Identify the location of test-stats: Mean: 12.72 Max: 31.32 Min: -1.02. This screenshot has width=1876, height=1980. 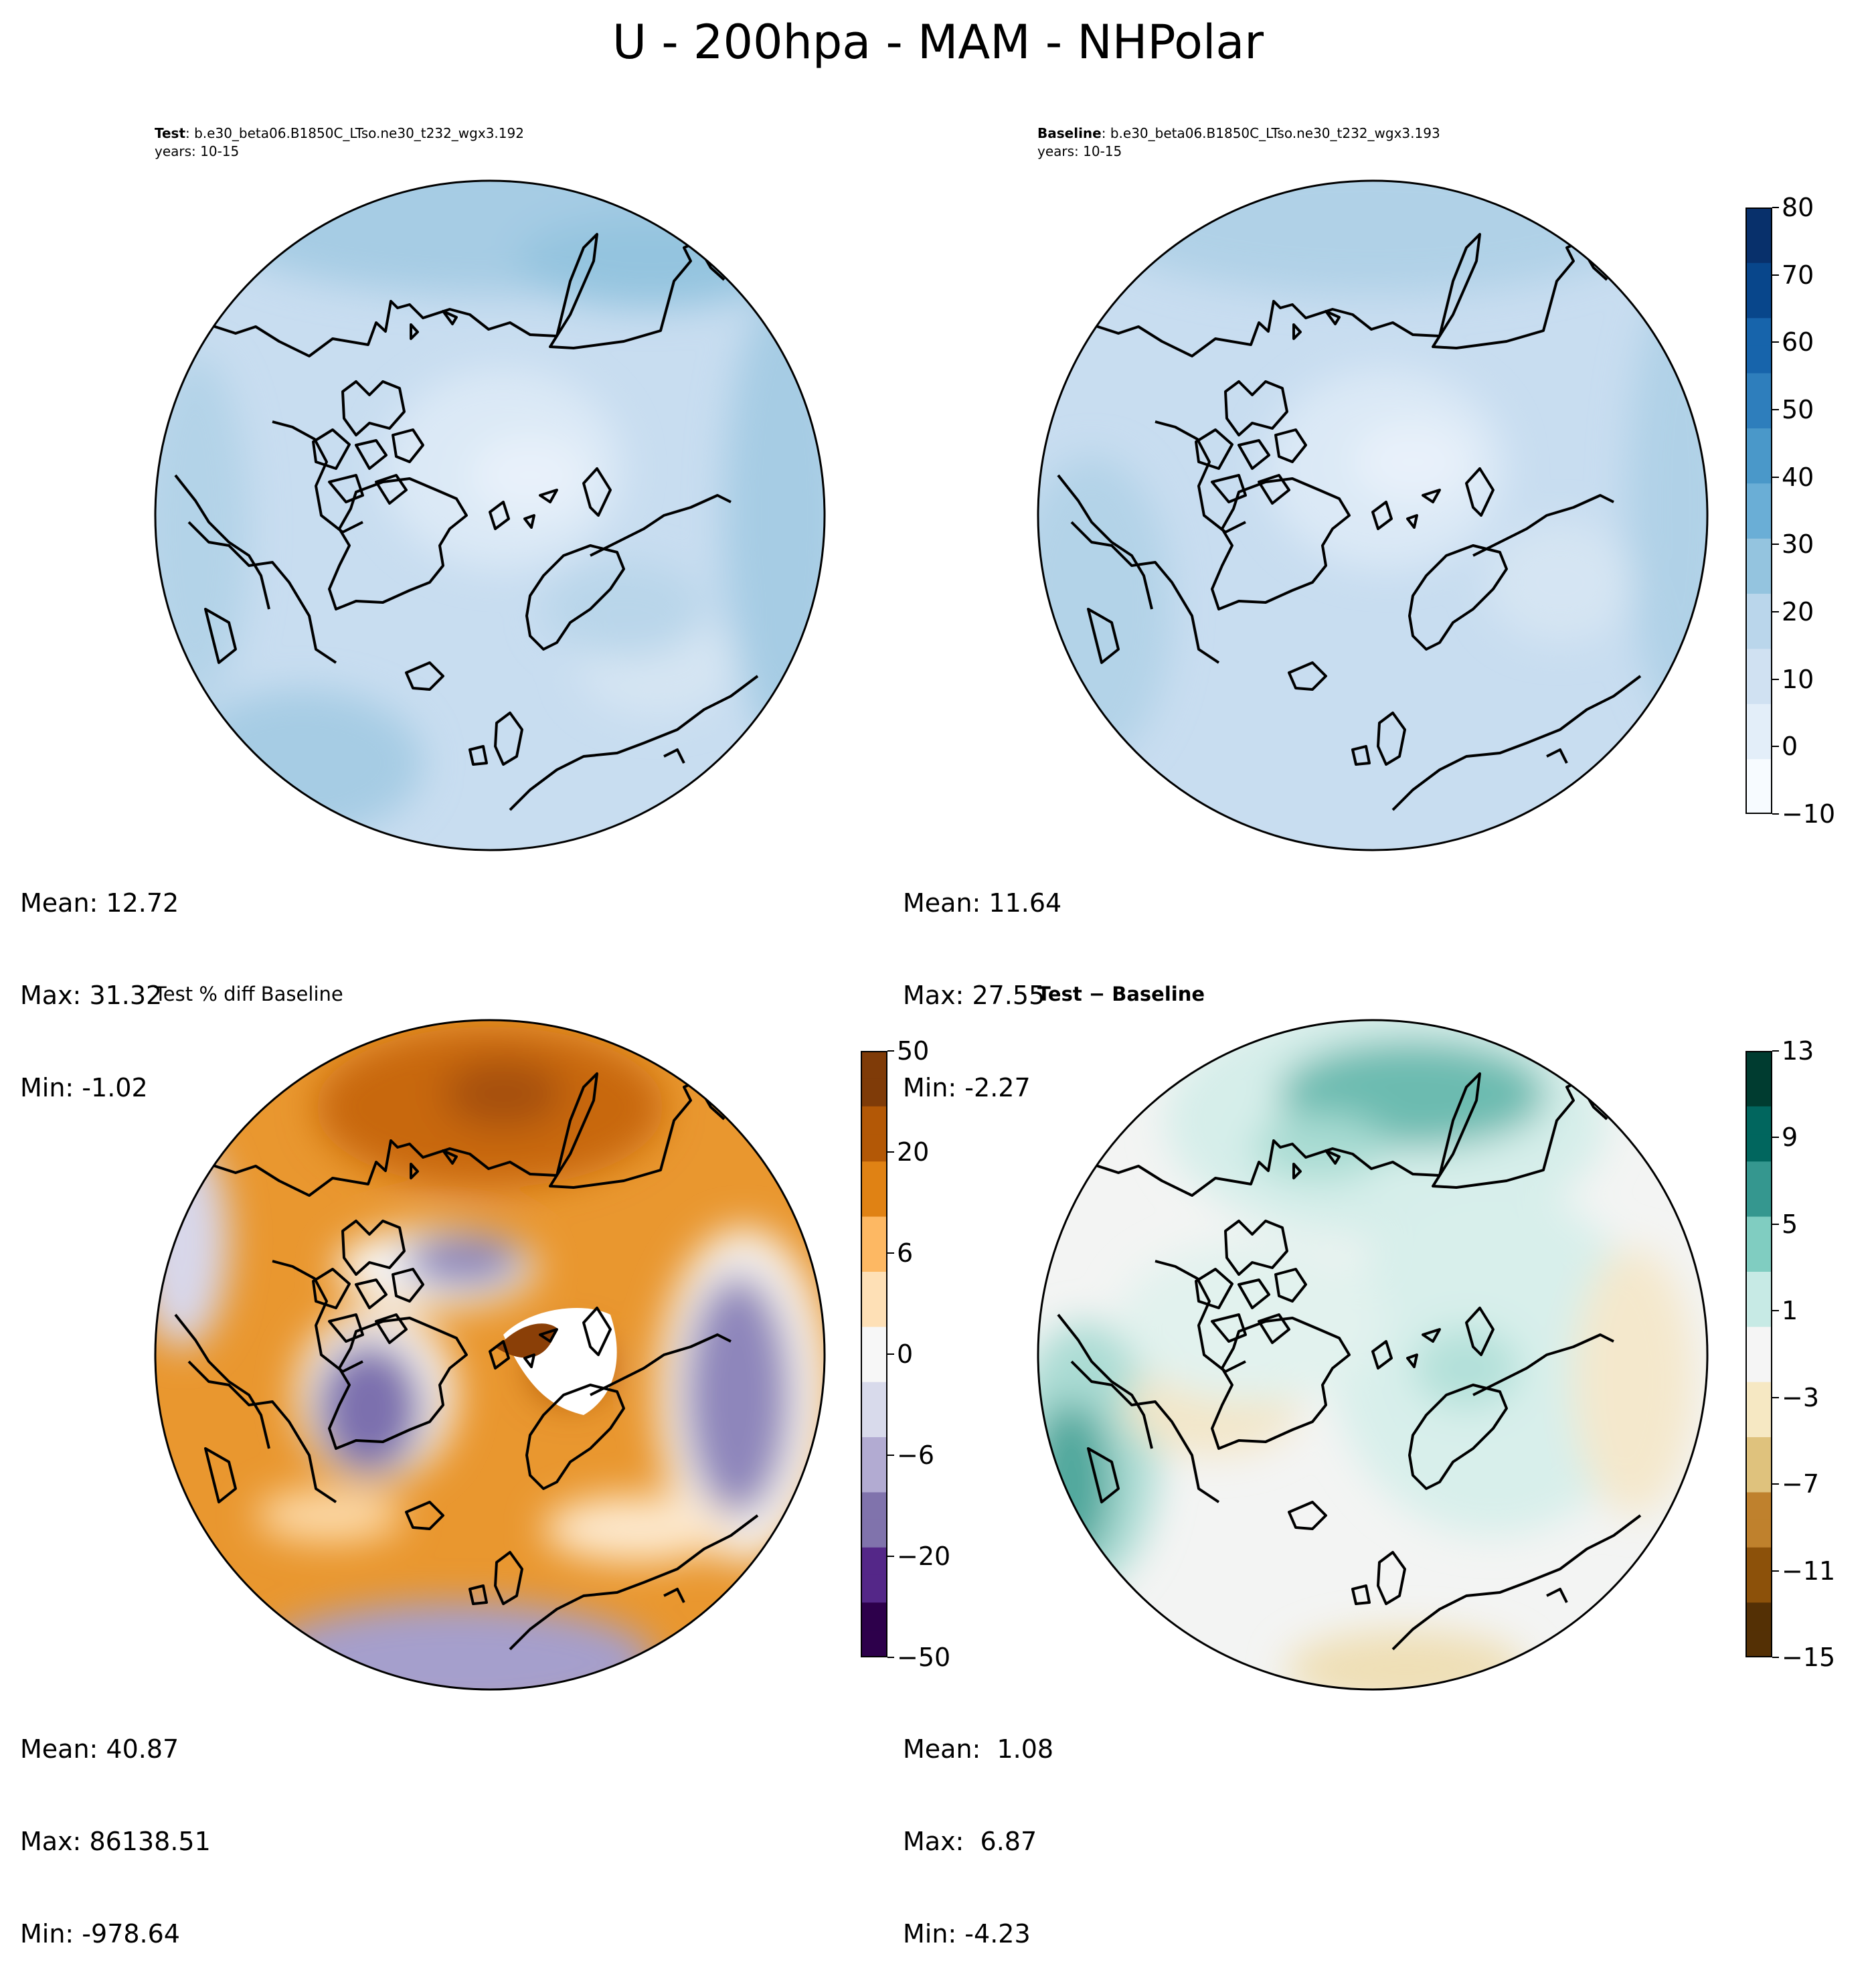
(99, 980).